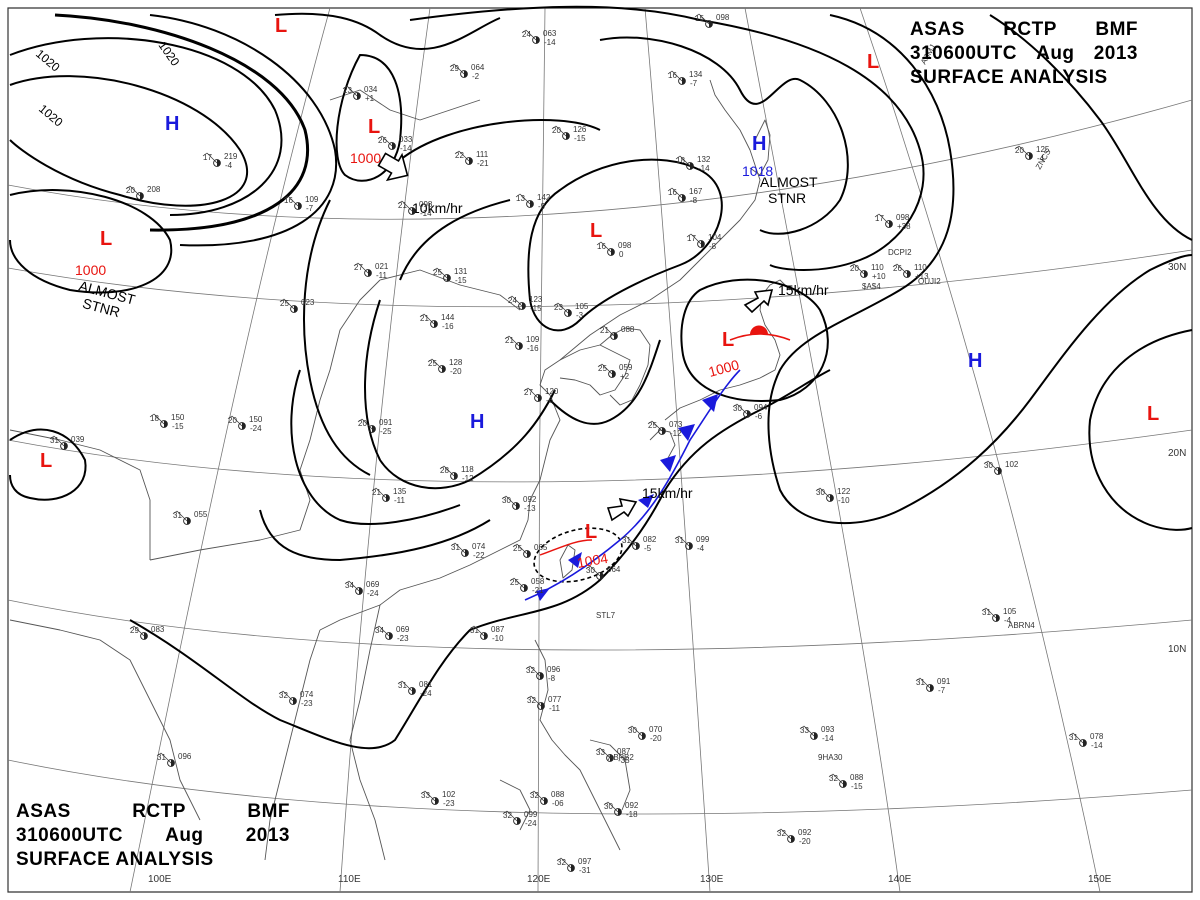 The width and height of the screenshot is (1200, 900). I want to click on station-pressure: 118, so click(467, 469).